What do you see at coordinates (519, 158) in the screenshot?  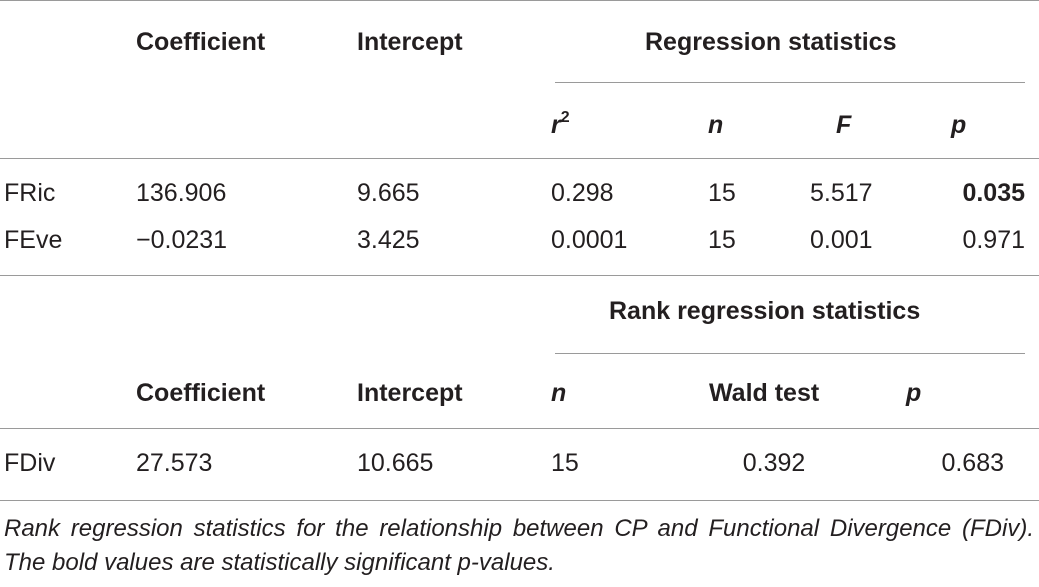 I see `header-bottom-rule` at bounding box center [519, 158].